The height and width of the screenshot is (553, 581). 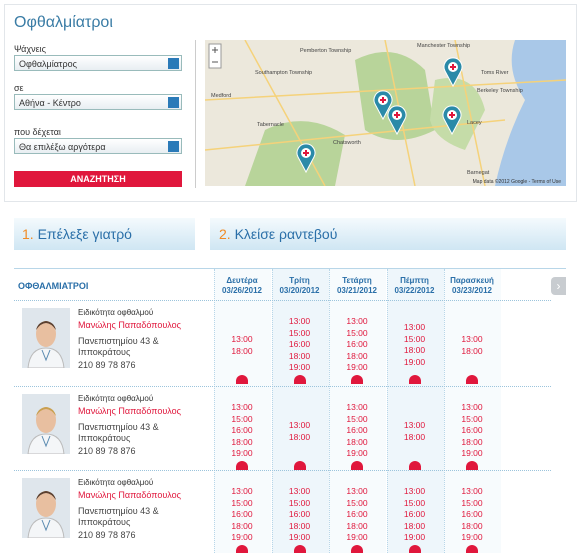 What do you see at coordinates (37, 132) in the screenshot?
I see `field-label: που δέχεται` at bounding box center [37, 132].